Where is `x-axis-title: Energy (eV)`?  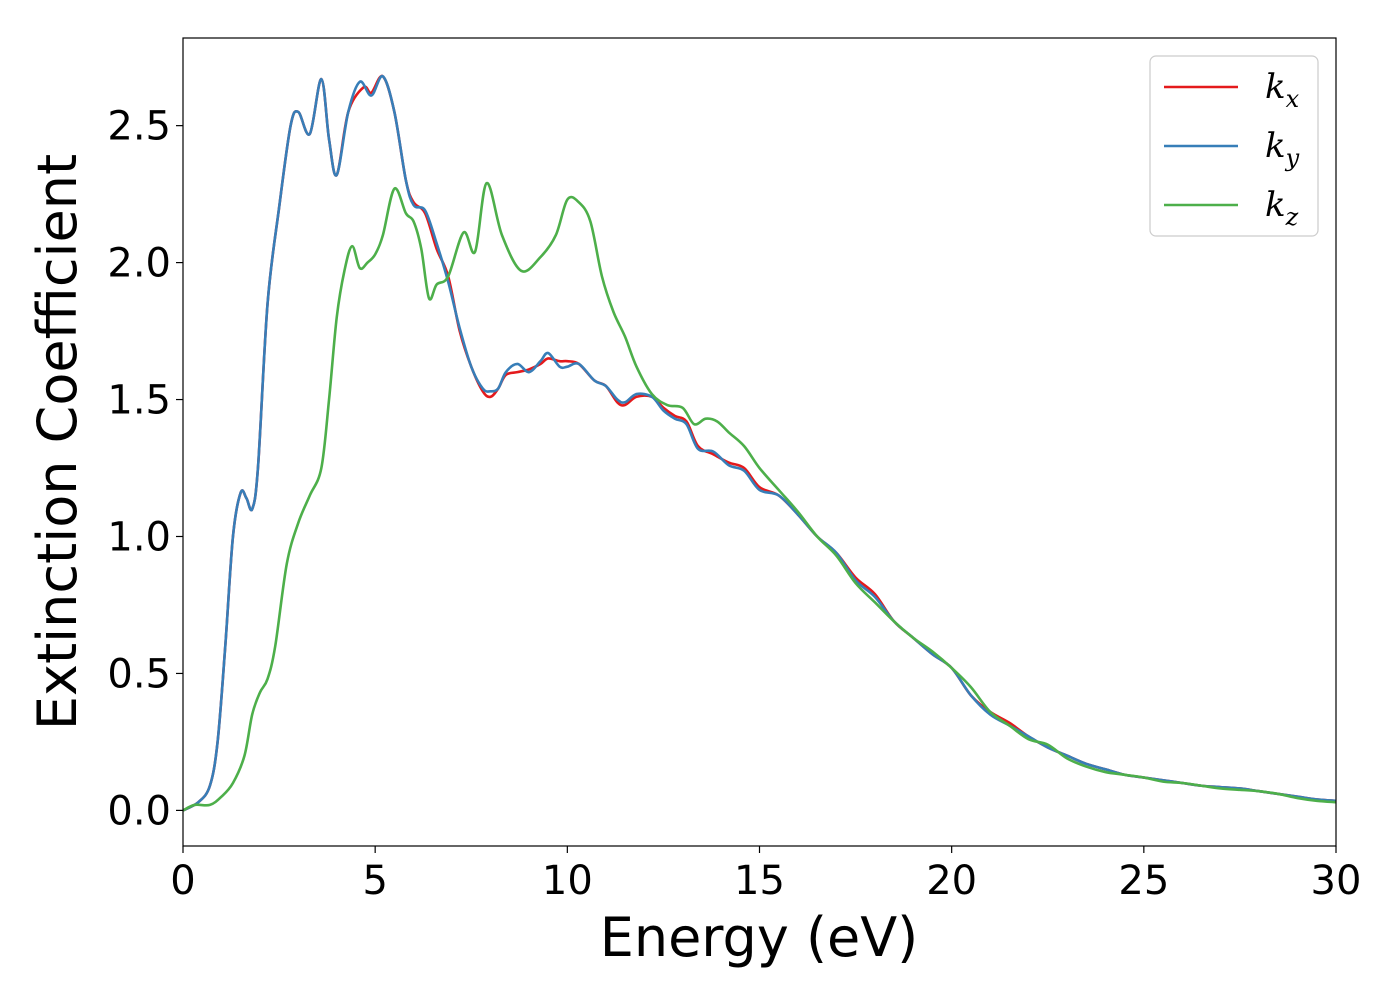 x-axis-title: Energy (eV) is located at coordinates (759, 937).